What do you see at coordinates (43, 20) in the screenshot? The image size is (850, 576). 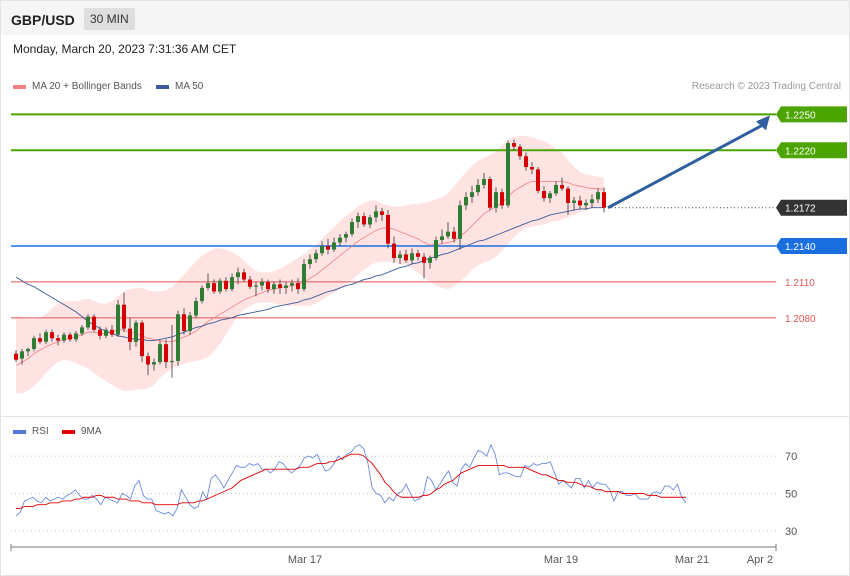 I see `symbol-title: GBP/USD` at bounding box center [43, 20].